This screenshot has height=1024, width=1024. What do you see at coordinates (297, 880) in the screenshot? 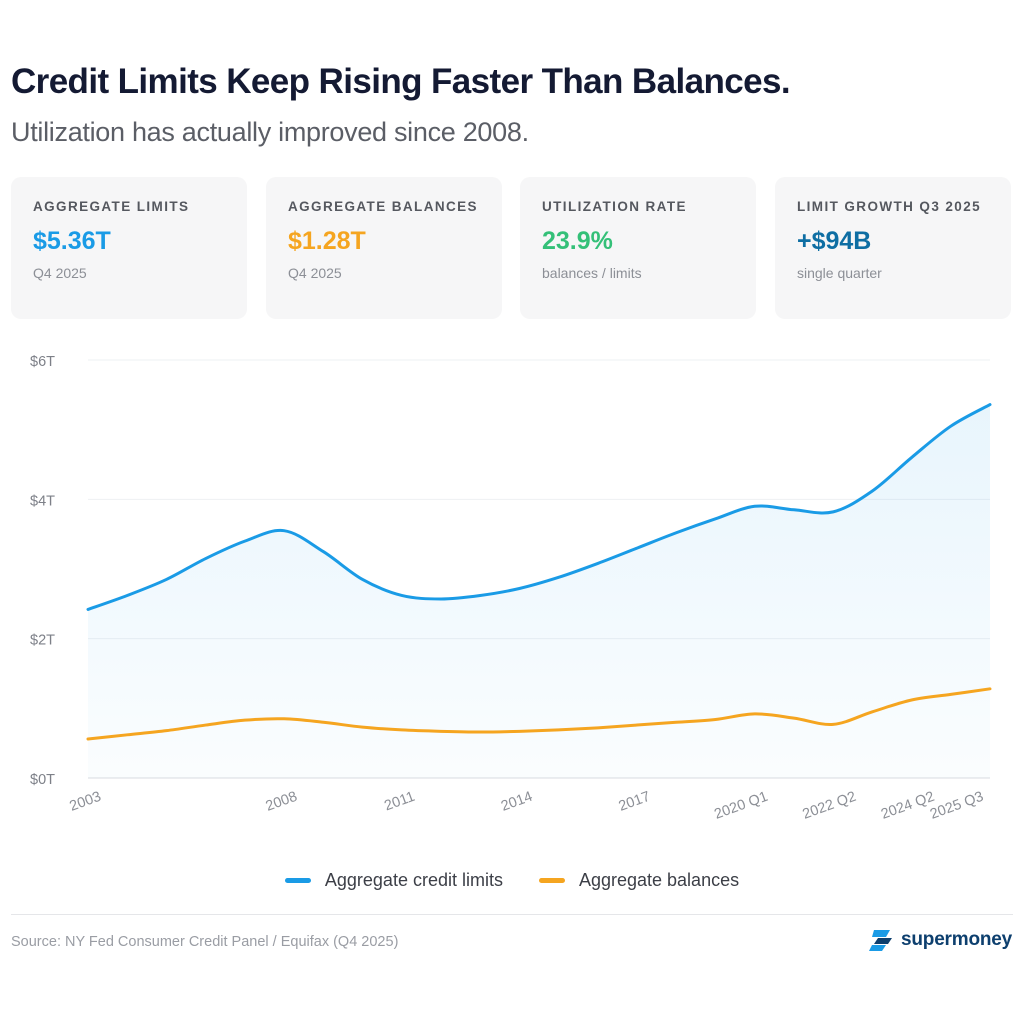
I see `legend-swatch-limits` at bounding box center [297, 880].